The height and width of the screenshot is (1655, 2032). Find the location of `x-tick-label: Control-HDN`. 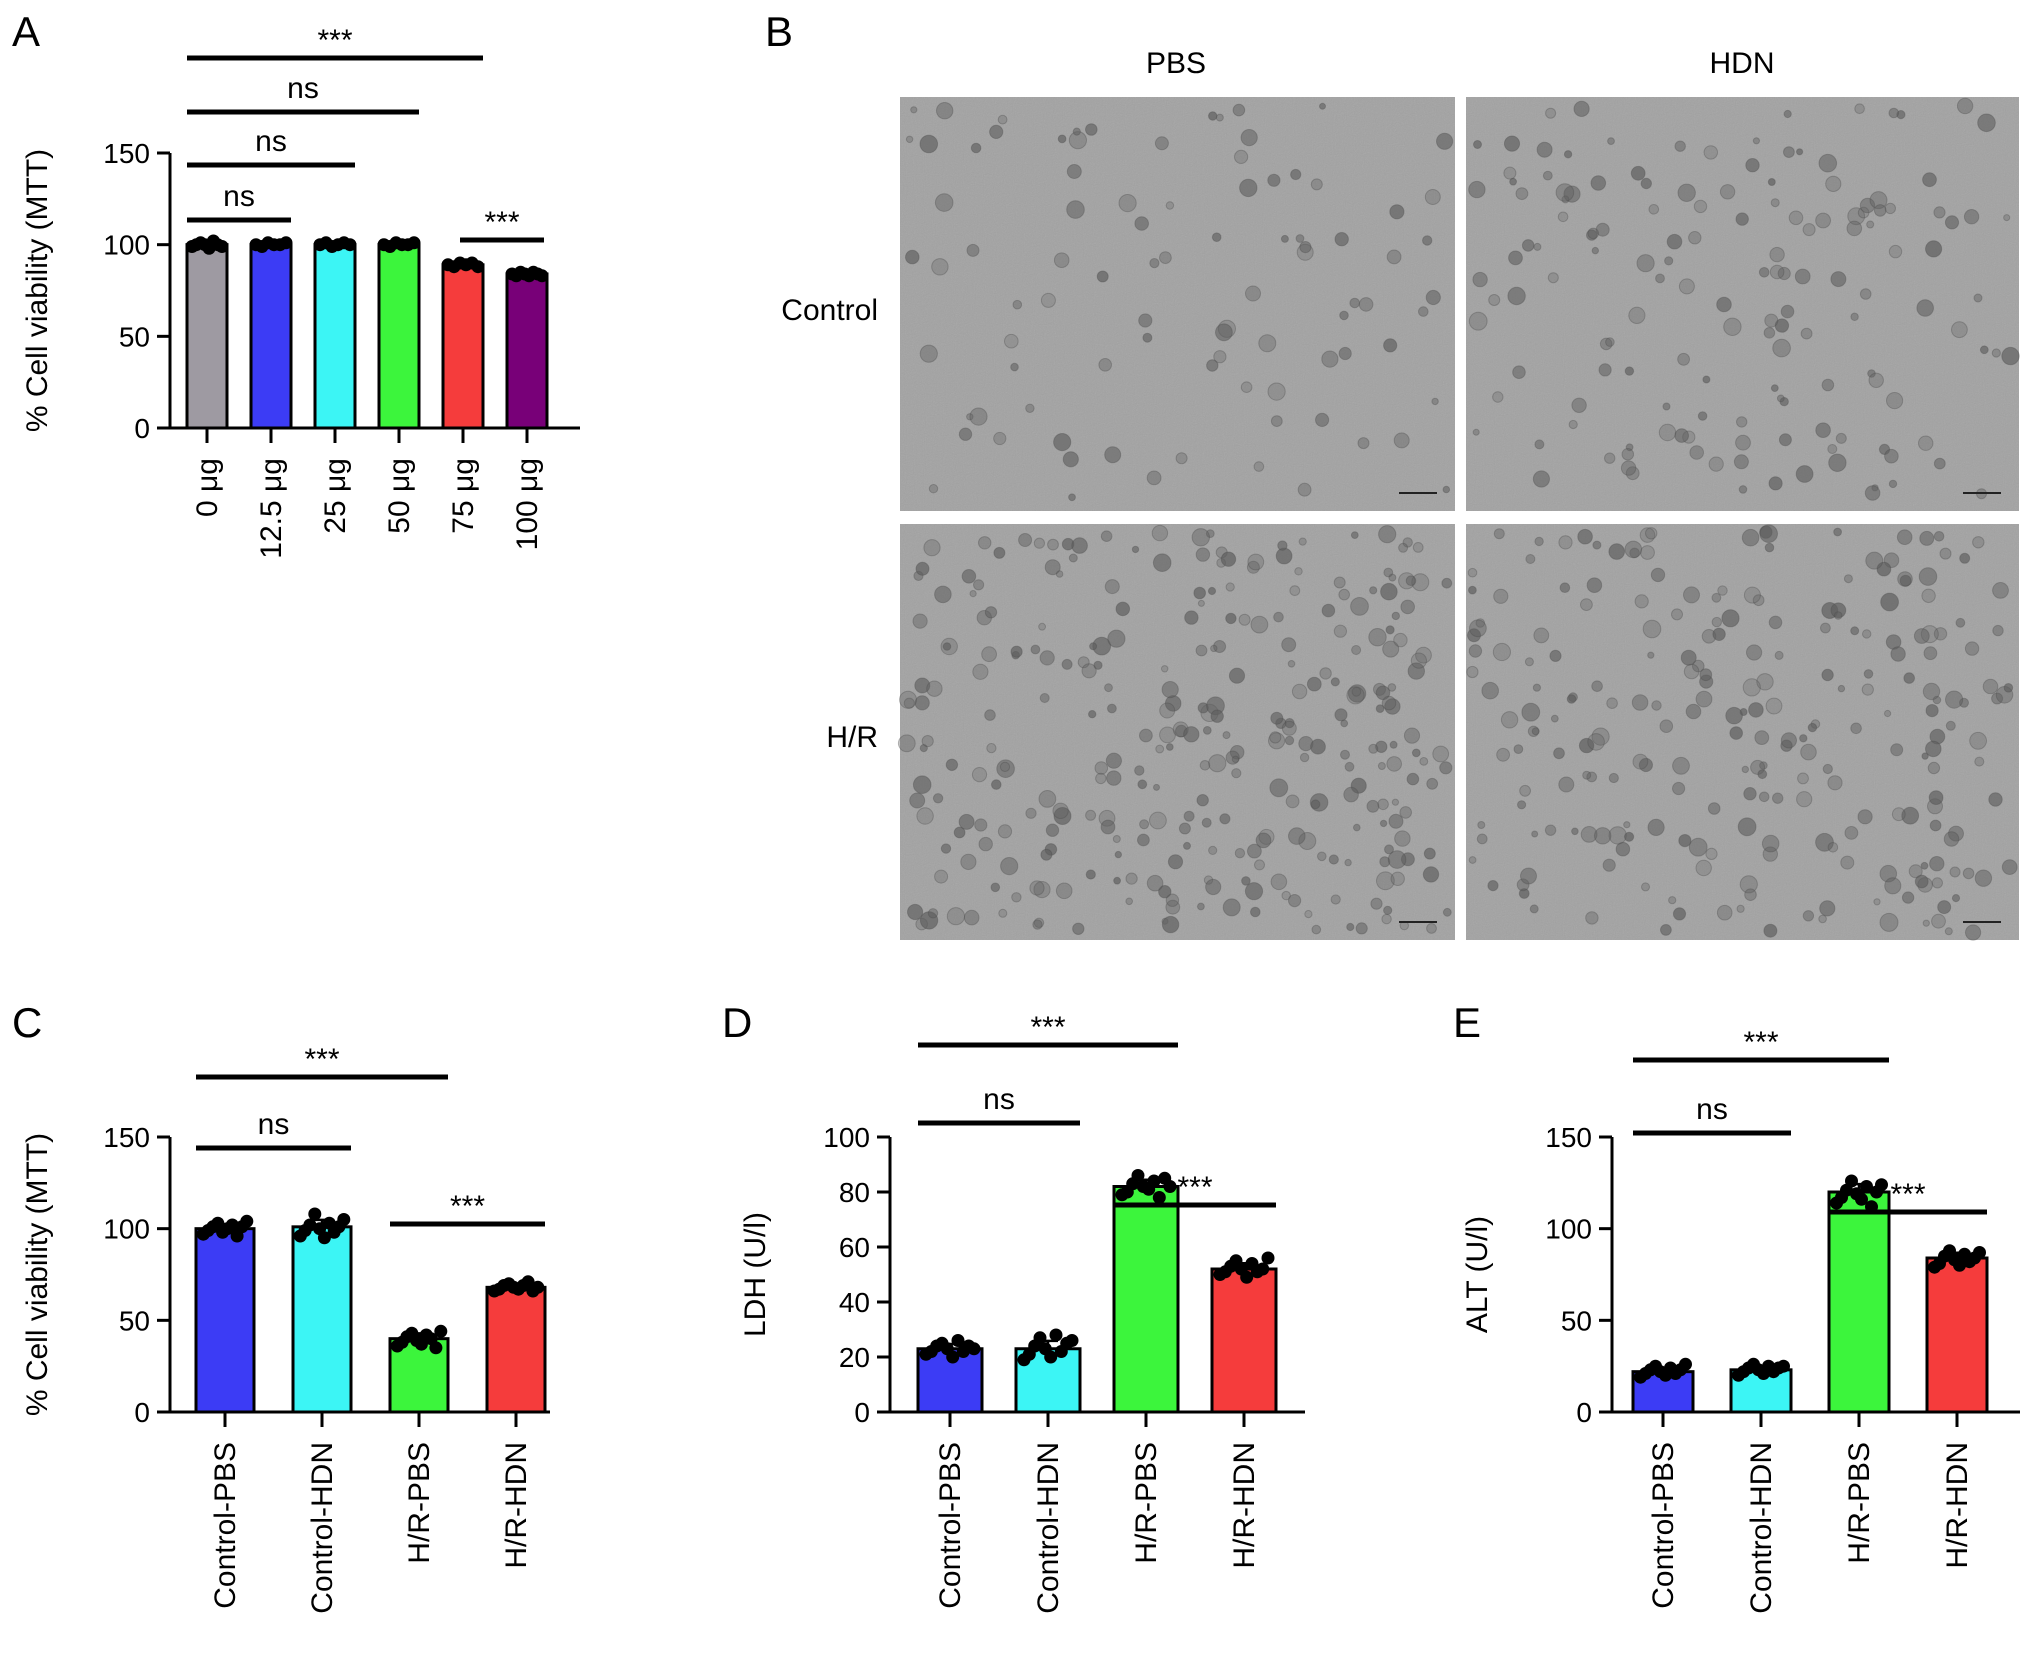

x-tick-label: Control-HDN is located at coordinates (1048, 1528).